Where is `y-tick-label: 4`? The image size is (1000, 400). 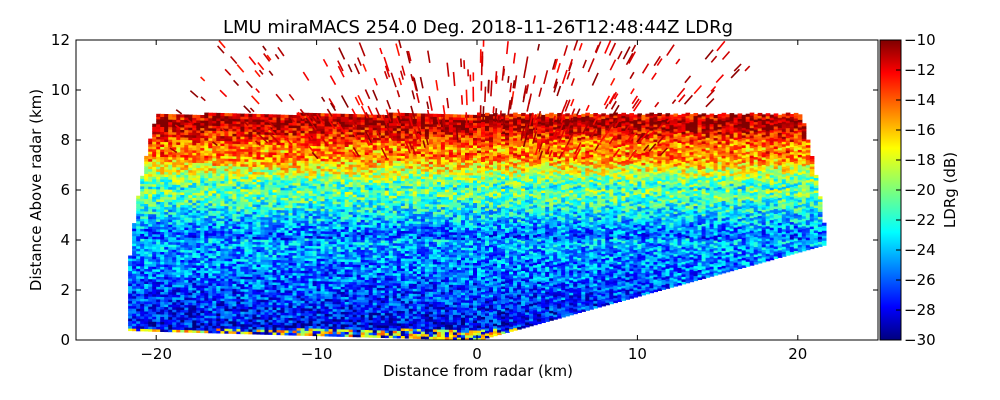 y-tick-label: 4 is located at coordinates (65, 240).